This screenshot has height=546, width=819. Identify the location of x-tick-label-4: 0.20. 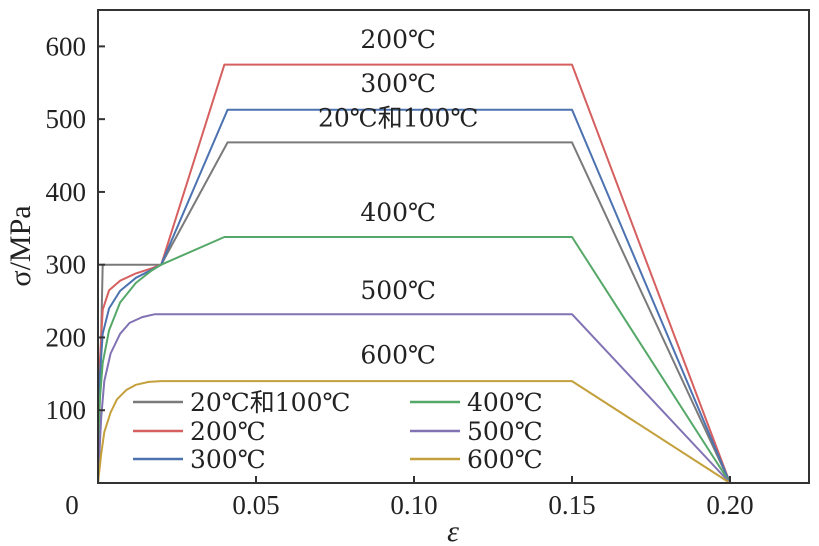
(729, 505).